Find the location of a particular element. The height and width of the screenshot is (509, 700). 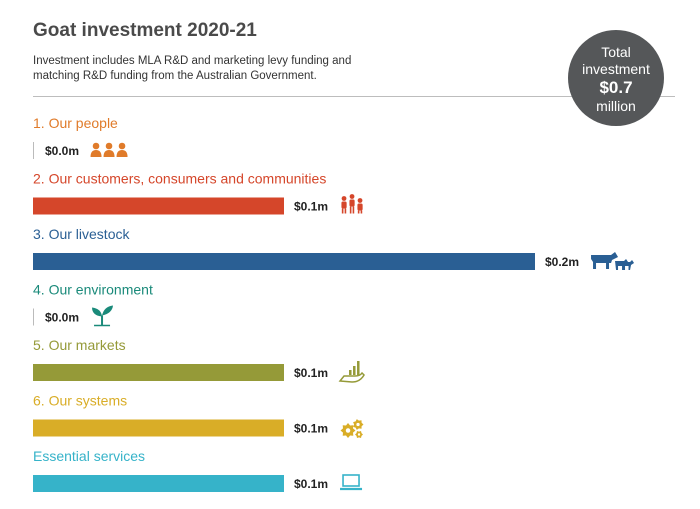

category-label: Essential services is located at coordinates (89, 456).